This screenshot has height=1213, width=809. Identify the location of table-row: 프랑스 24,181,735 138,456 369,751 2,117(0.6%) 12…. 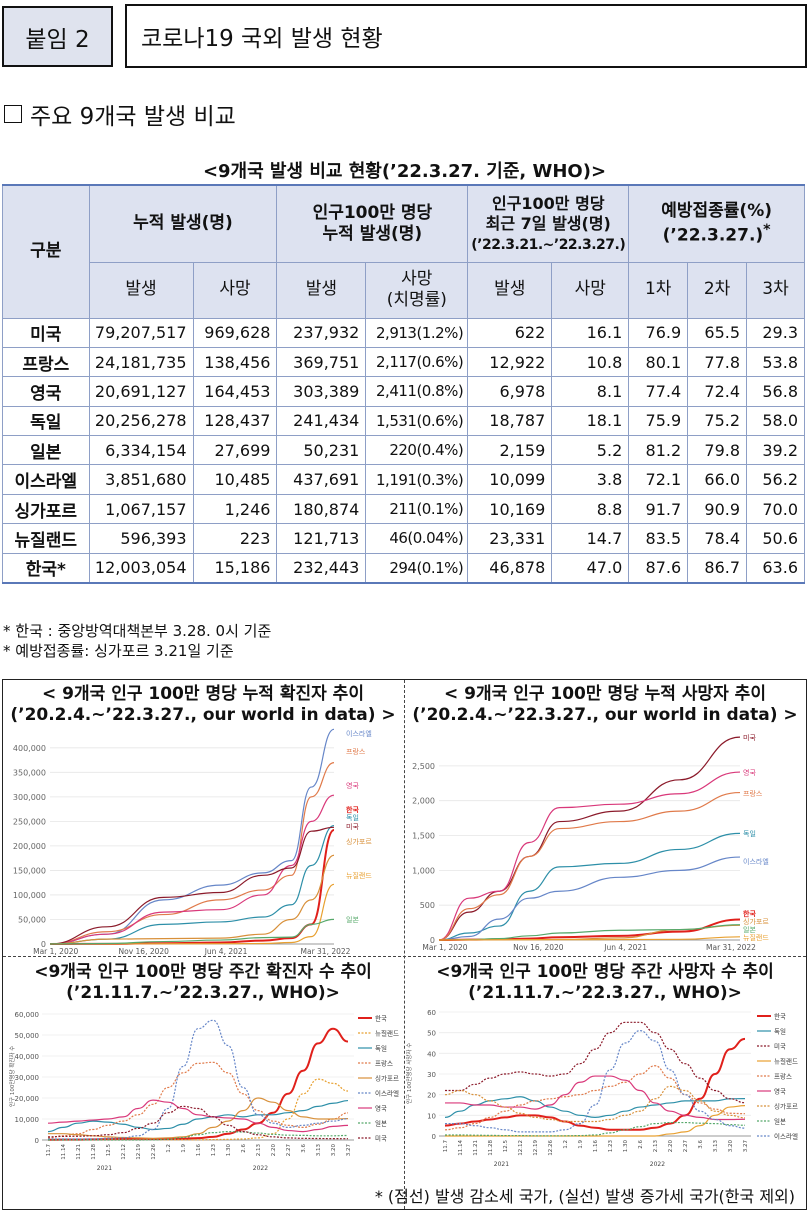
(403, 362).